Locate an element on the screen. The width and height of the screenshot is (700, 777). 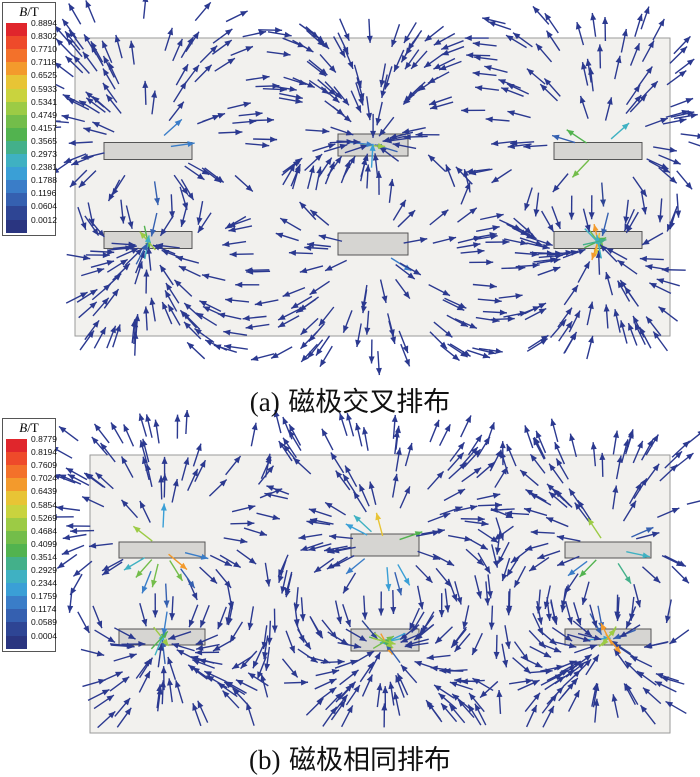
legend-tick-label: 0.1174 is located at coordinates (44, 609).